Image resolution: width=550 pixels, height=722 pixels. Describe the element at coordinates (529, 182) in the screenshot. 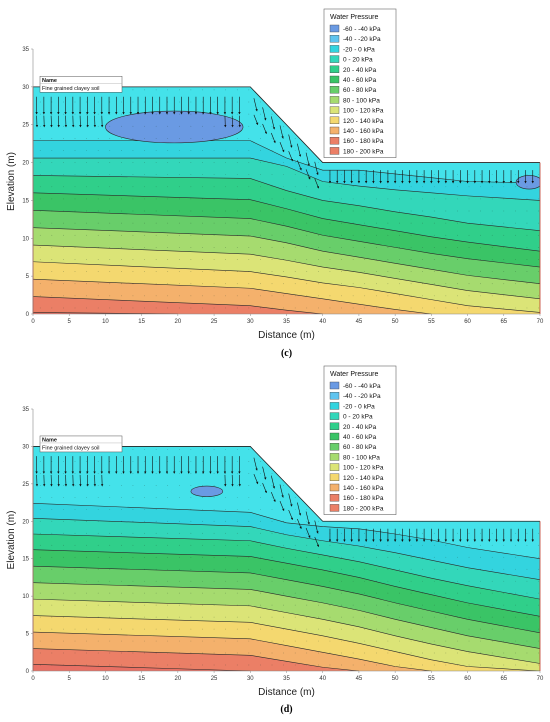

I see `suction-lens` at that location.